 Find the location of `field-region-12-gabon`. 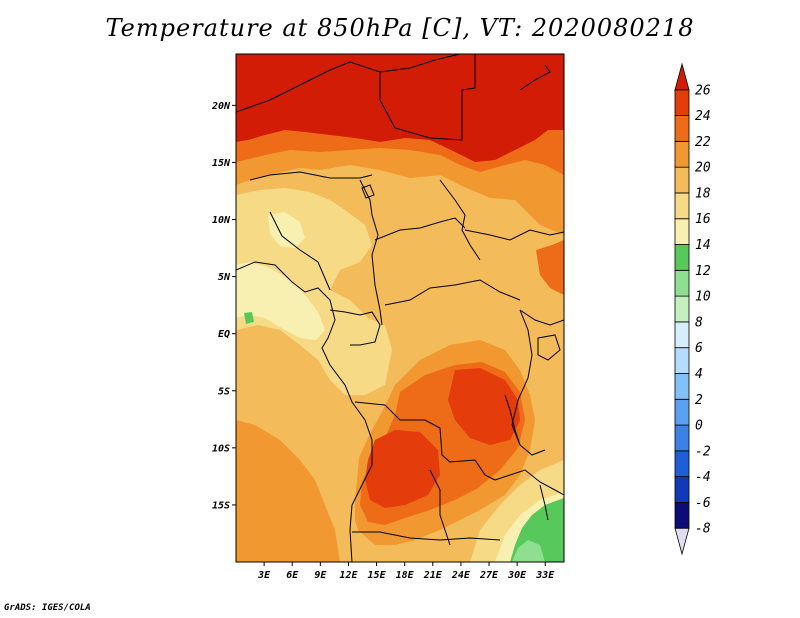

field-region-12-gabon is located at coordinates (249, 318).